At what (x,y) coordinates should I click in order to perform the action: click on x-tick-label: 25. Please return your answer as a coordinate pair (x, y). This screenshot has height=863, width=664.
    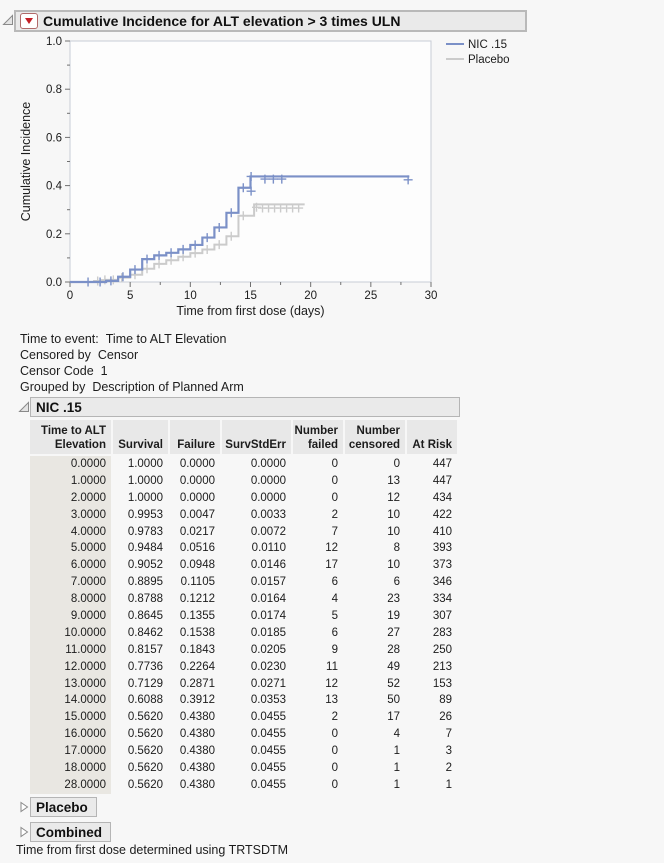
    Looking at the image, I should click on (370, 296).